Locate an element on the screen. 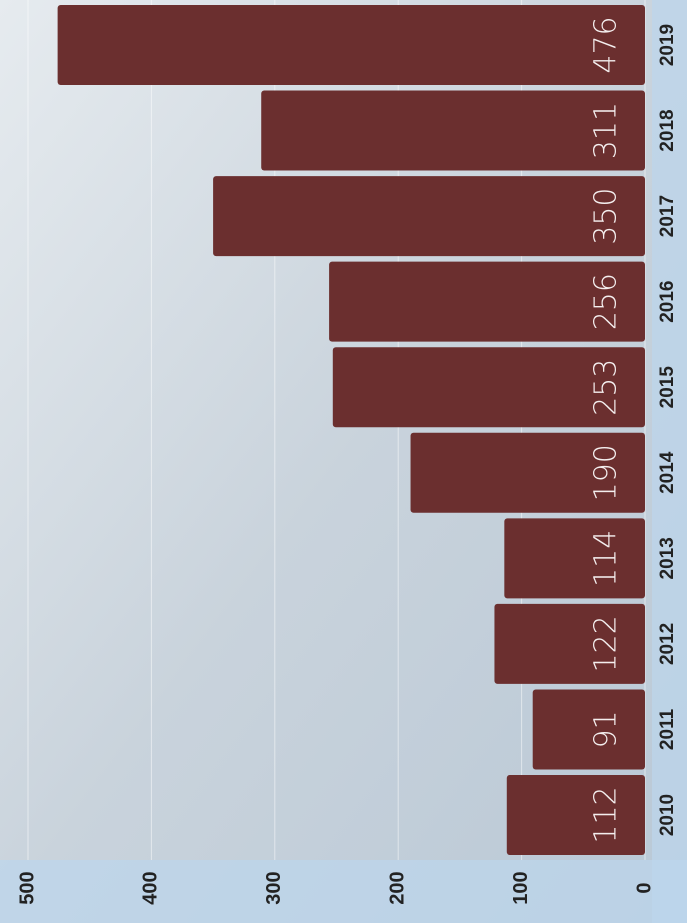 The height and width of the screenshot is (923, 687). axis-band is located at coordinates (343, 891).